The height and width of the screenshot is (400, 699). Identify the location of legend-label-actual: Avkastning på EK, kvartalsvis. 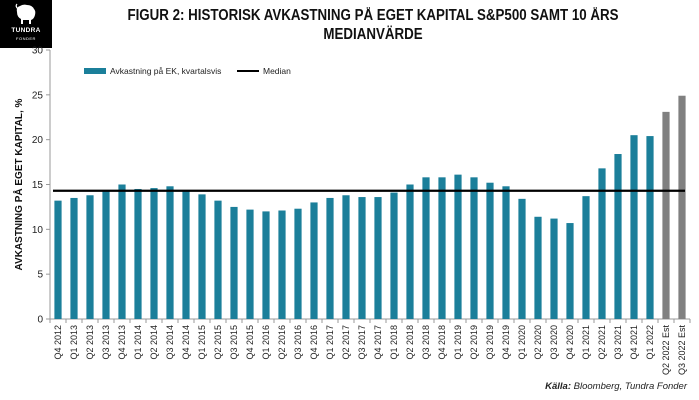
(165, 71).